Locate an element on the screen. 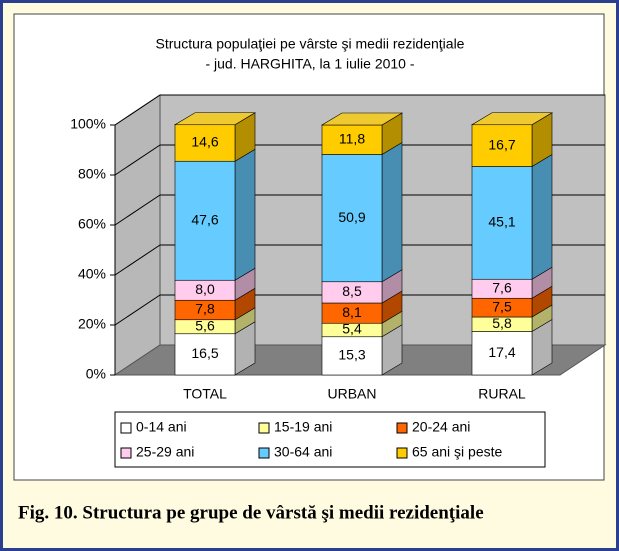 The height and width of the screenshot is (551, 619). value-label: 8,1 is located at coordinates (352, 312).